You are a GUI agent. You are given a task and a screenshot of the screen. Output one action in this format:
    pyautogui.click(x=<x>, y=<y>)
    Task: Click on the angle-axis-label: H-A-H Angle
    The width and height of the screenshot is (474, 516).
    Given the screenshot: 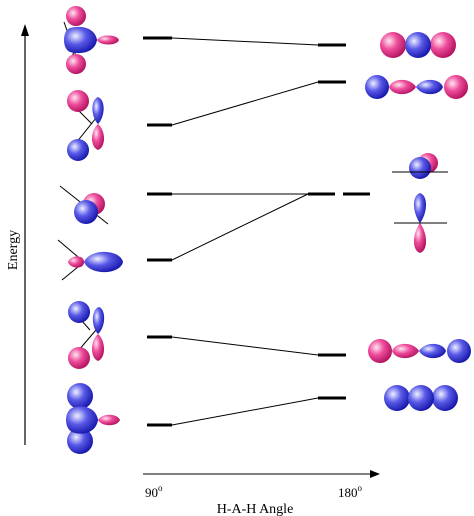 What is the action you would take?
    pyautogui.click(x=255, y=509)
    